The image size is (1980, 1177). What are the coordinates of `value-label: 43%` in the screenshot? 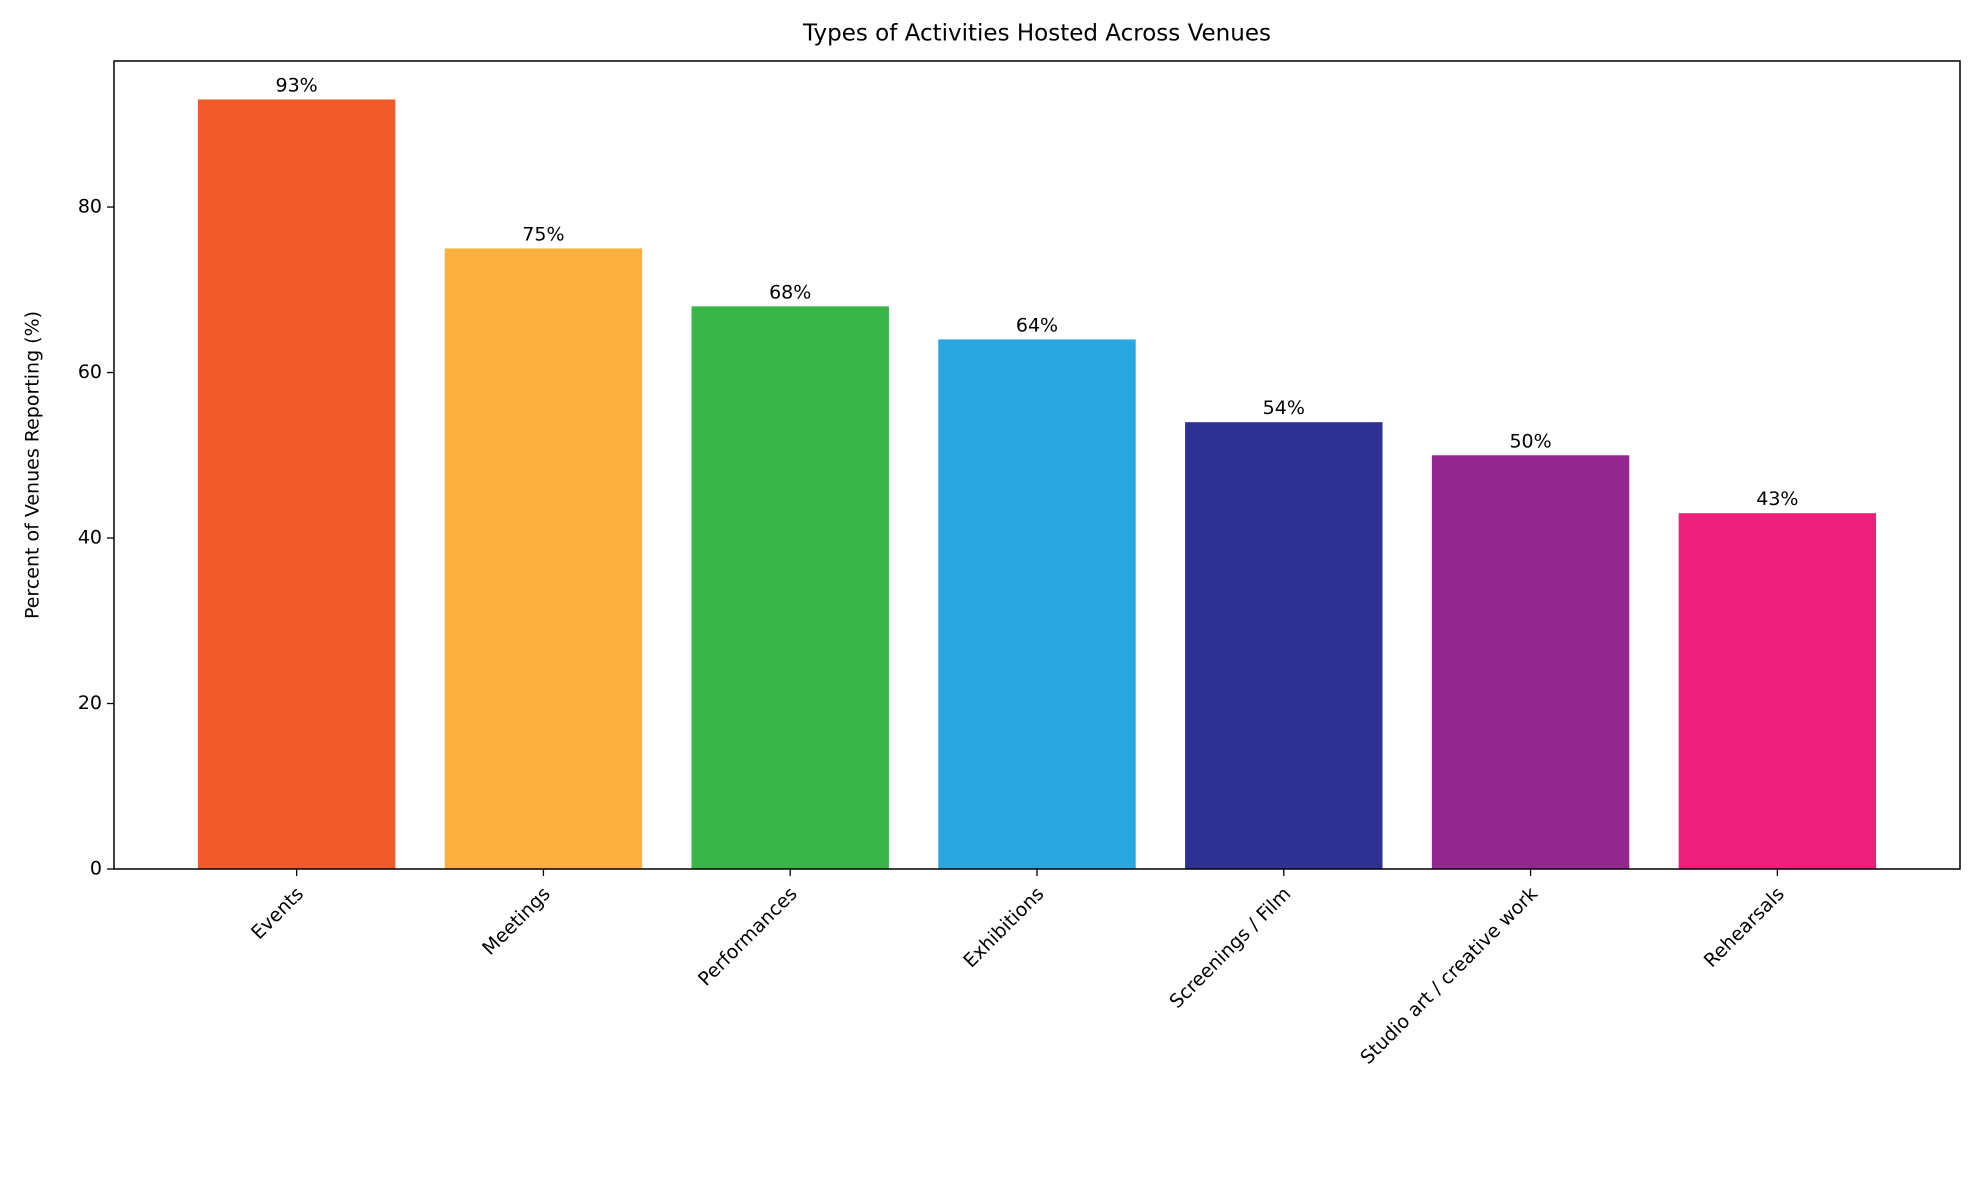 It's located at (1777, 499).